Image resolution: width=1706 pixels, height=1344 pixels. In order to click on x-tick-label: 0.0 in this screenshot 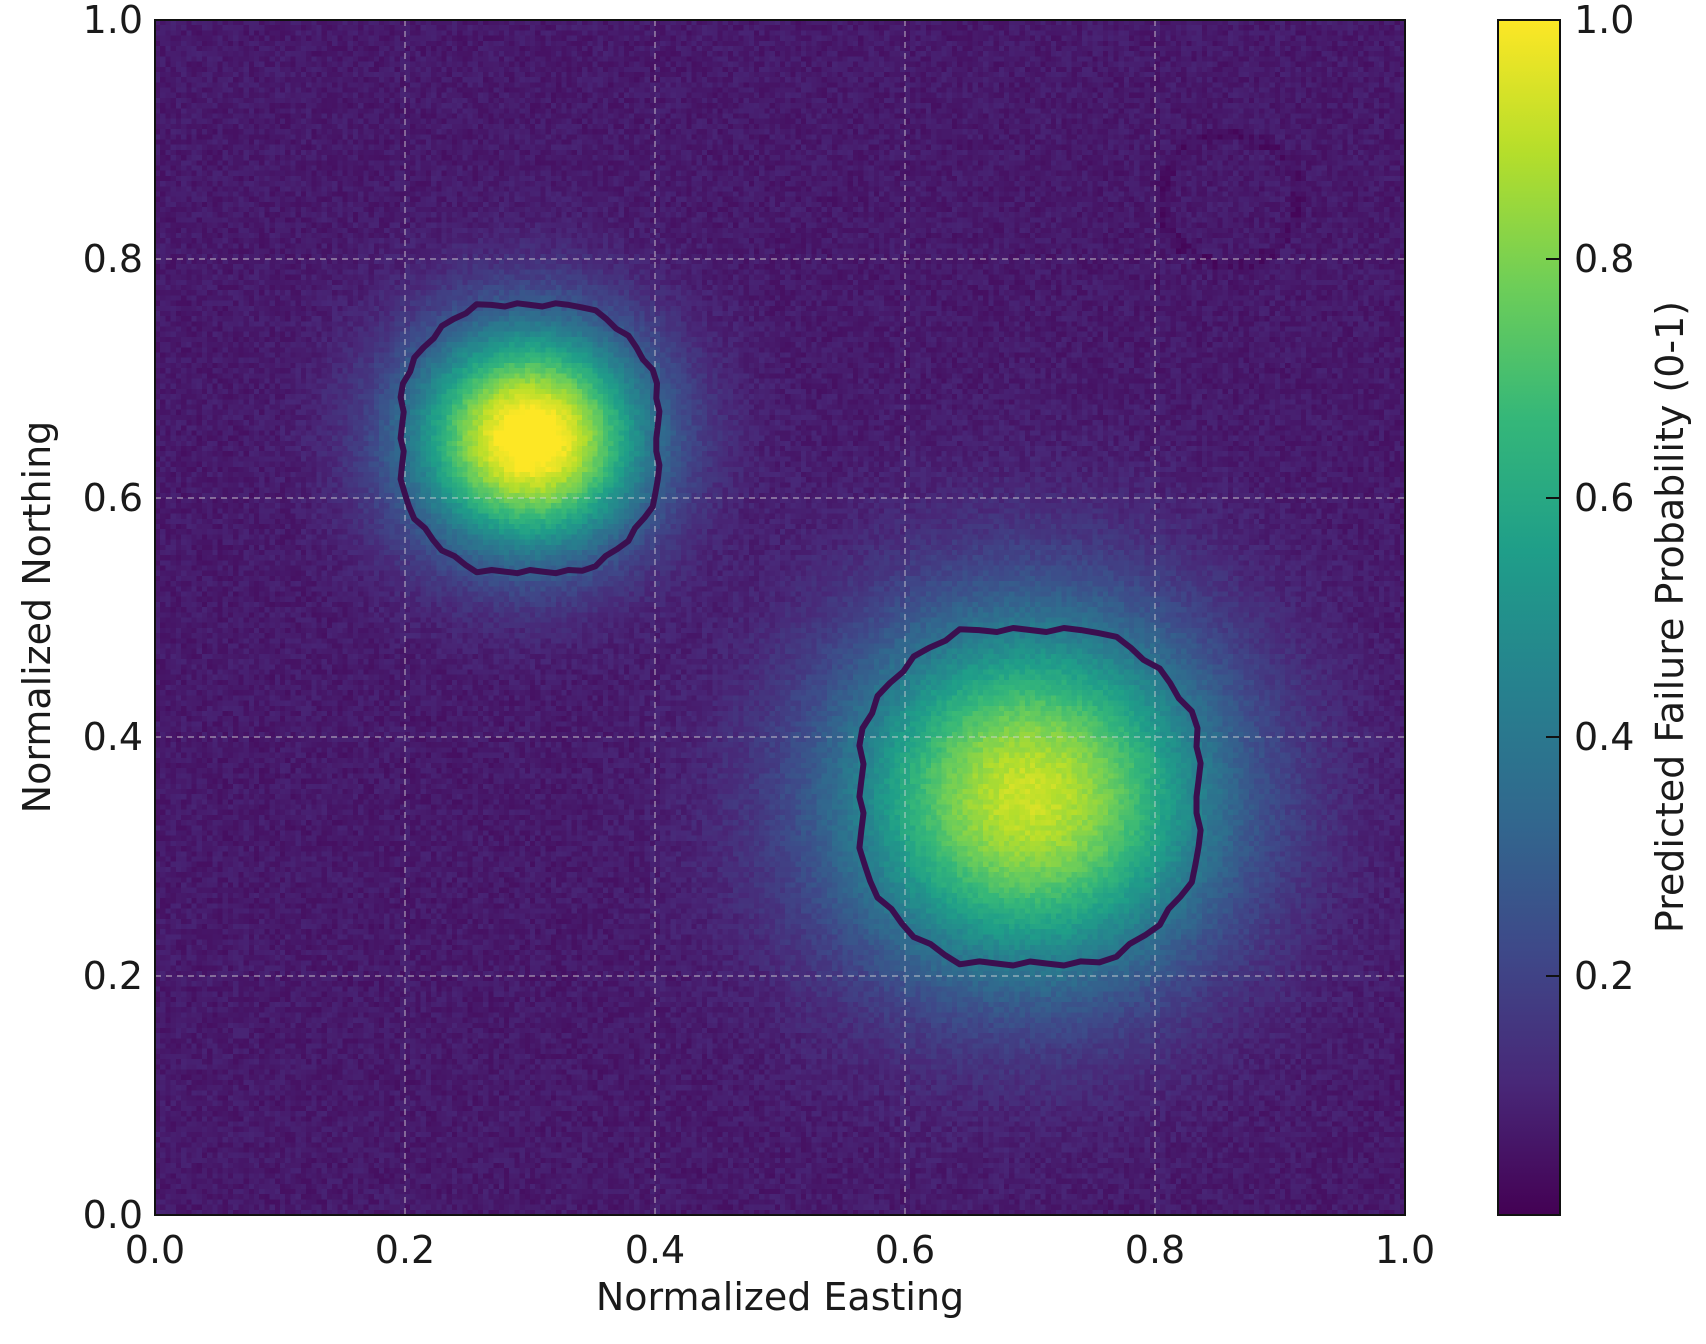, I will do `click(155, 1250)`.